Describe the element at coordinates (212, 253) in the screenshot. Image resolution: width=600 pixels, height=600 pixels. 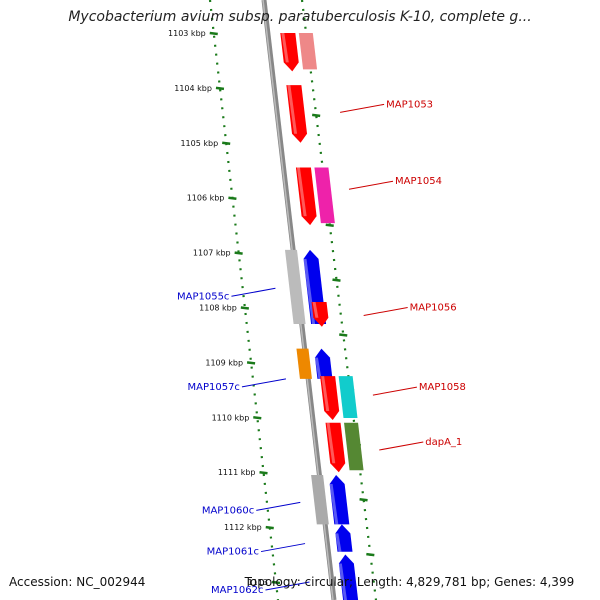
I see `kbp-tick-label: 1107 kbp` at that location.